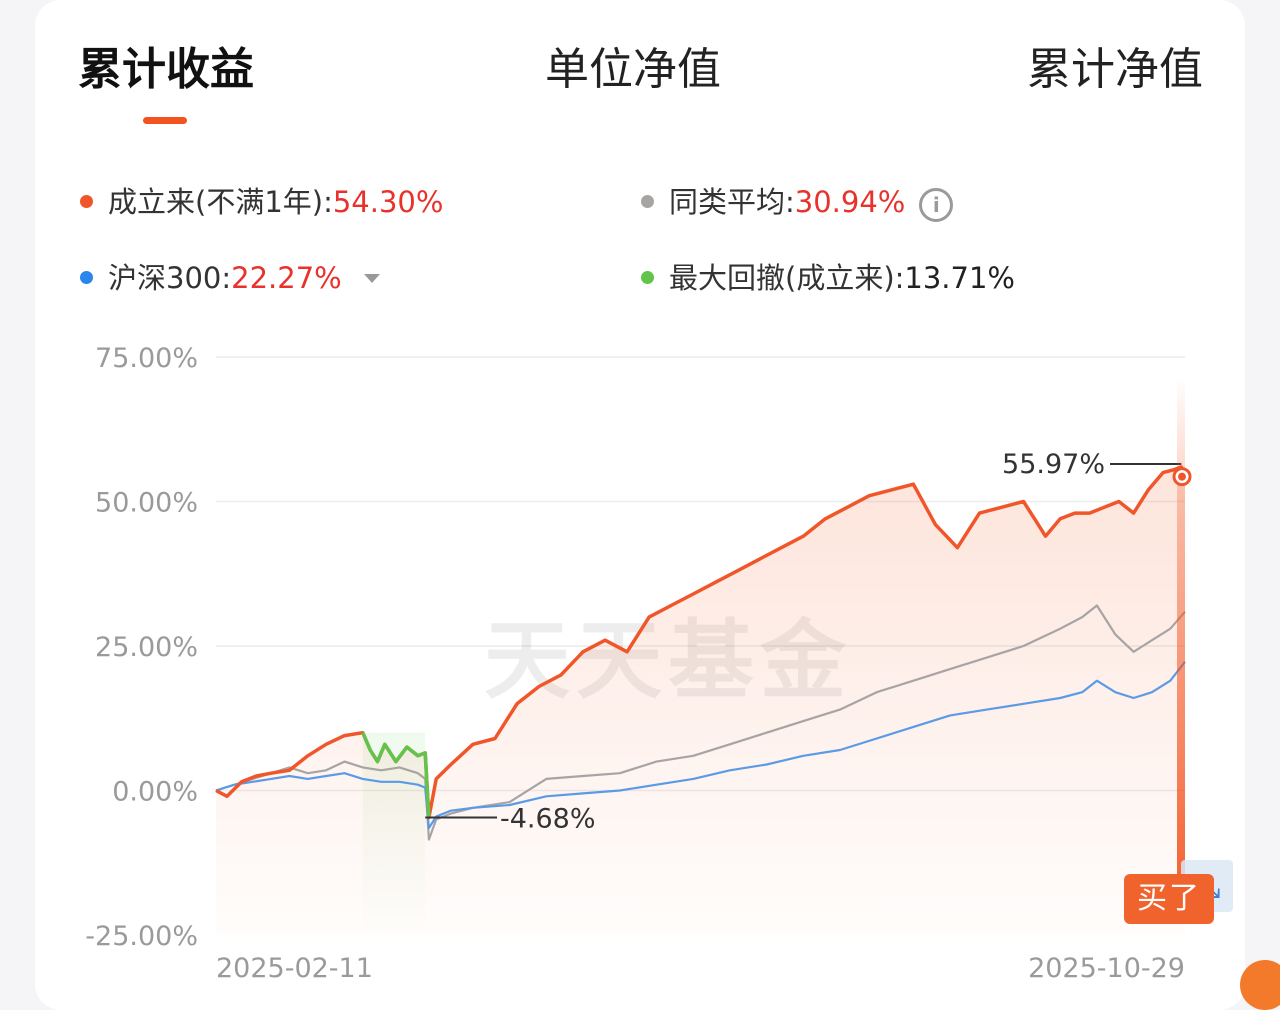 The width and height of the screenshot is (1280, 1010). What do you see at coordinates (1169, 899) in the screenshot?
I see `buy-button: 买了` at bounding box center [1169, 899].